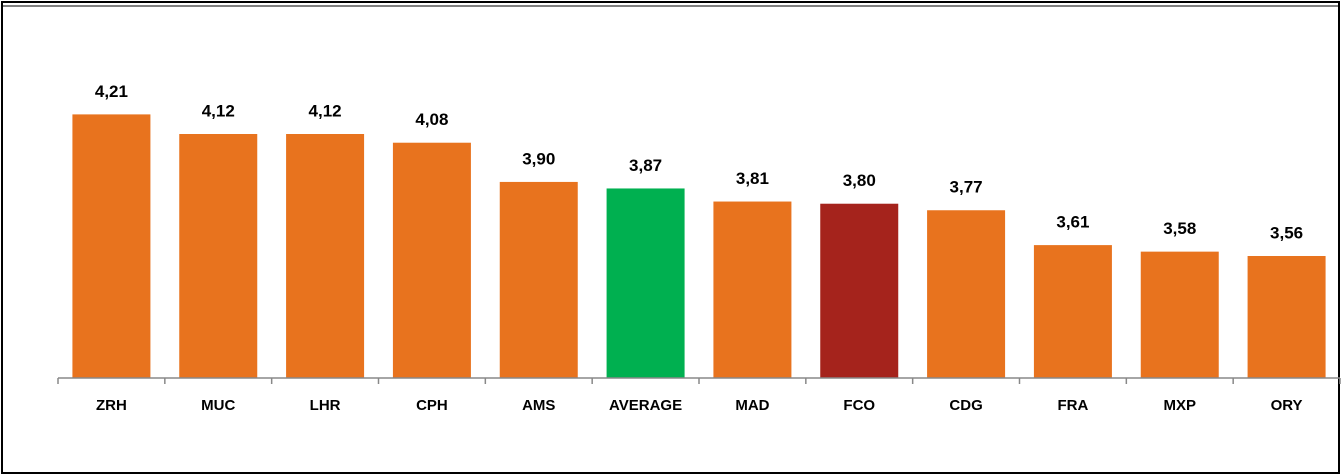  Describe the element at coordinates (966, 187) in the screenshot. I see `value-label: 3,77` at that location.